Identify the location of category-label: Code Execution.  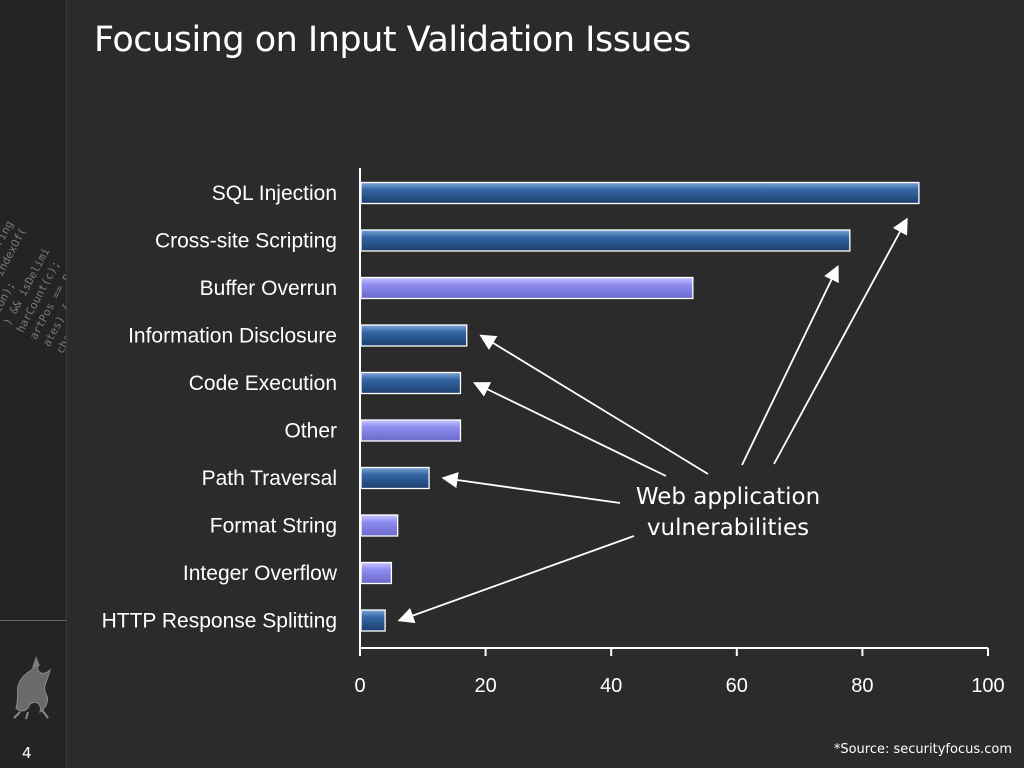
(263, 383).